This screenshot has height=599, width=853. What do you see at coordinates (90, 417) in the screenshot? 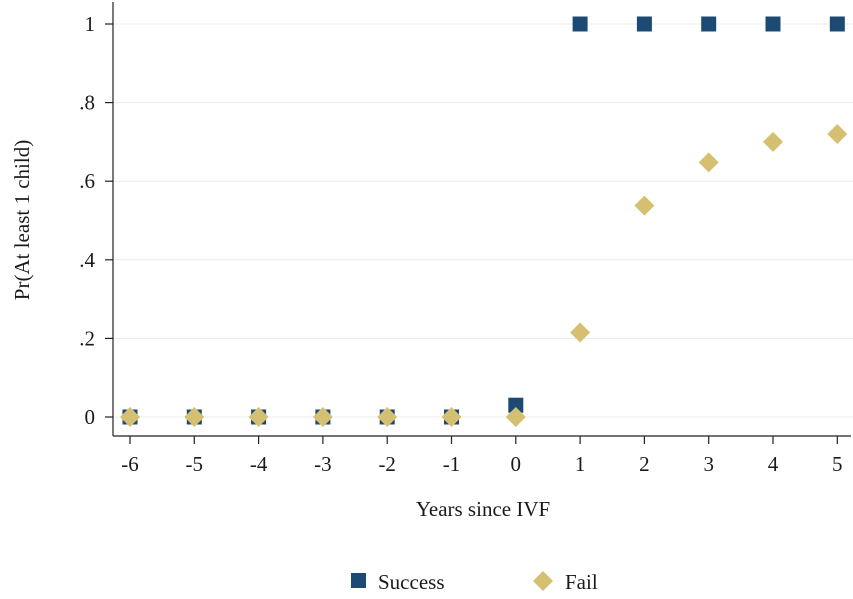
I see `y-tick-label: 0` at bounding box center [90, 417].